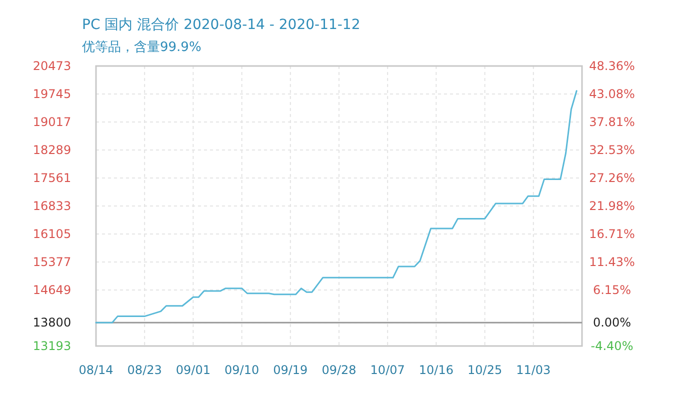  Describe the element at coordinates (533, 370) in the screenshot. I see `x-tick-label: 11/03` at that location.